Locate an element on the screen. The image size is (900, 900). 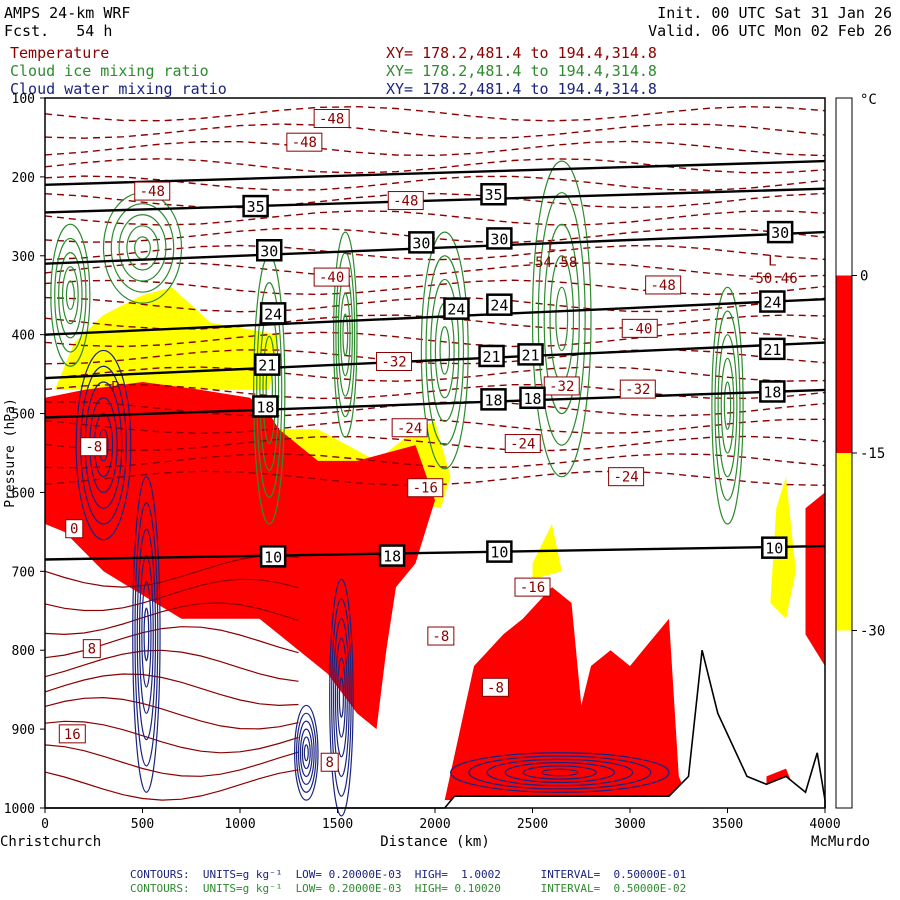
x-tick-label-4: 2000 is located at coordinates (434, 824).